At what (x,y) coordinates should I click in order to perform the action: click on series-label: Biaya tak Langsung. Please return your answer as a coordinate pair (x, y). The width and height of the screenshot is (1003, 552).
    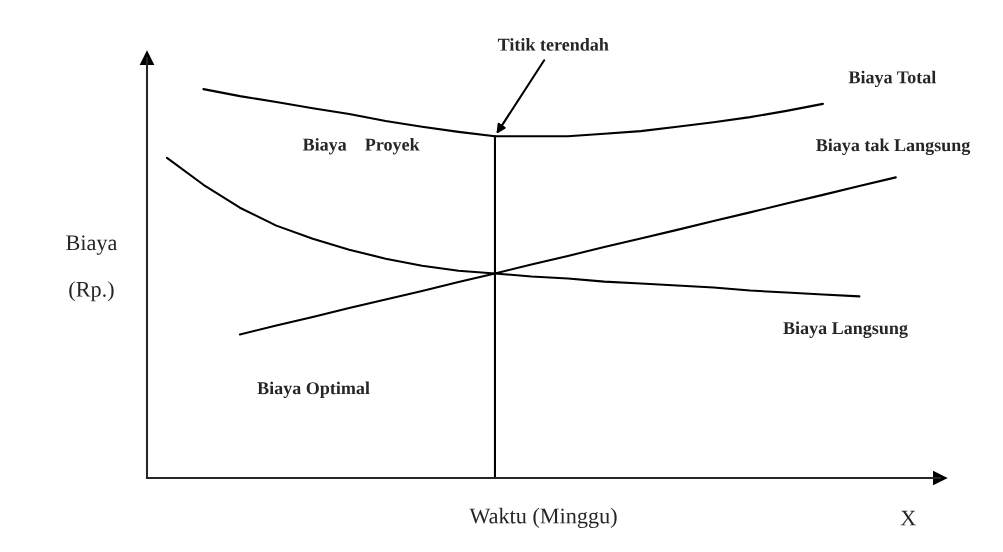
    Looking at the image, I should click on (893, 147).